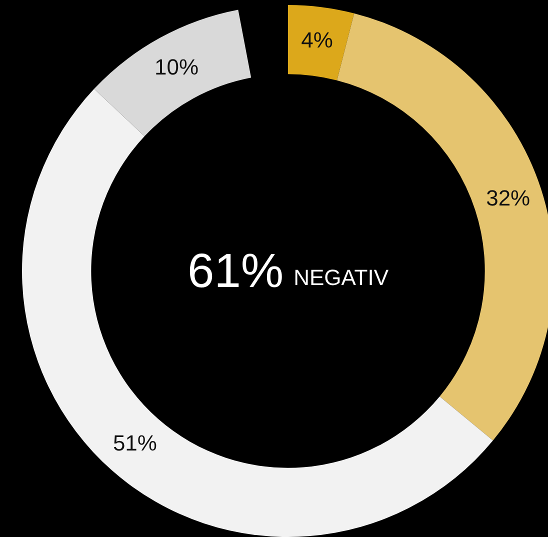  What do you see at coordinates (176, 67) in the screenshot?
I see `data-label: 10%` at bounding box center [176, 67].